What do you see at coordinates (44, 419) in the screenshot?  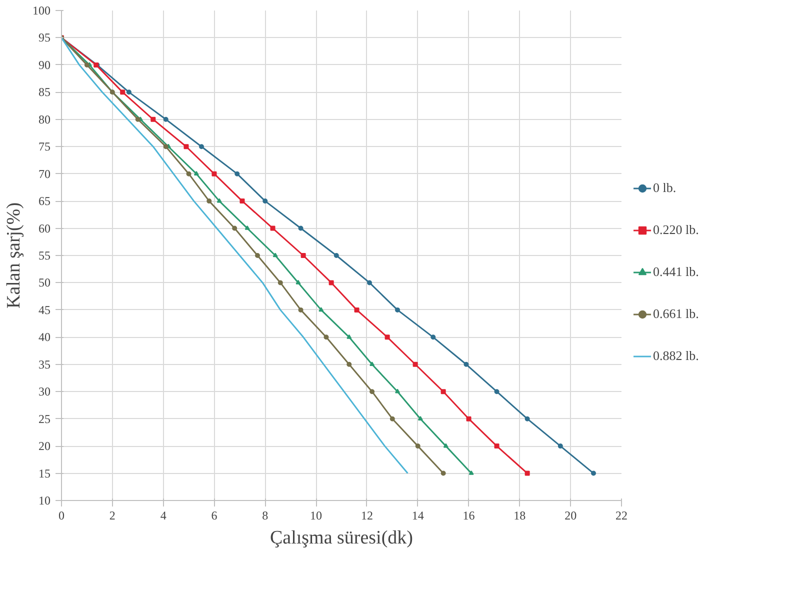 I see `y-tick-label: 25` at bounding box center [44, 419].